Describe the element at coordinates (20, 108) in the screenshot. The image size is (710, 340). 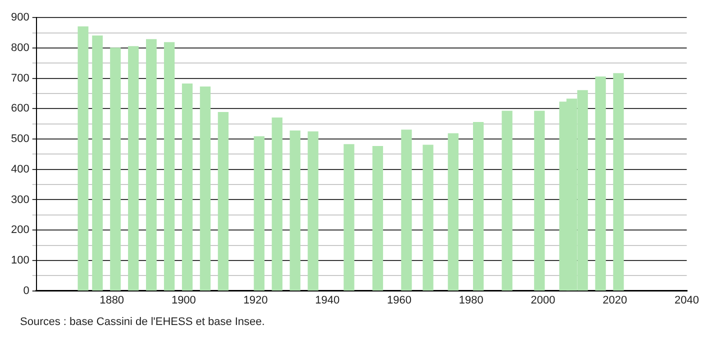
I see `y-tick-label: 600` at that location.